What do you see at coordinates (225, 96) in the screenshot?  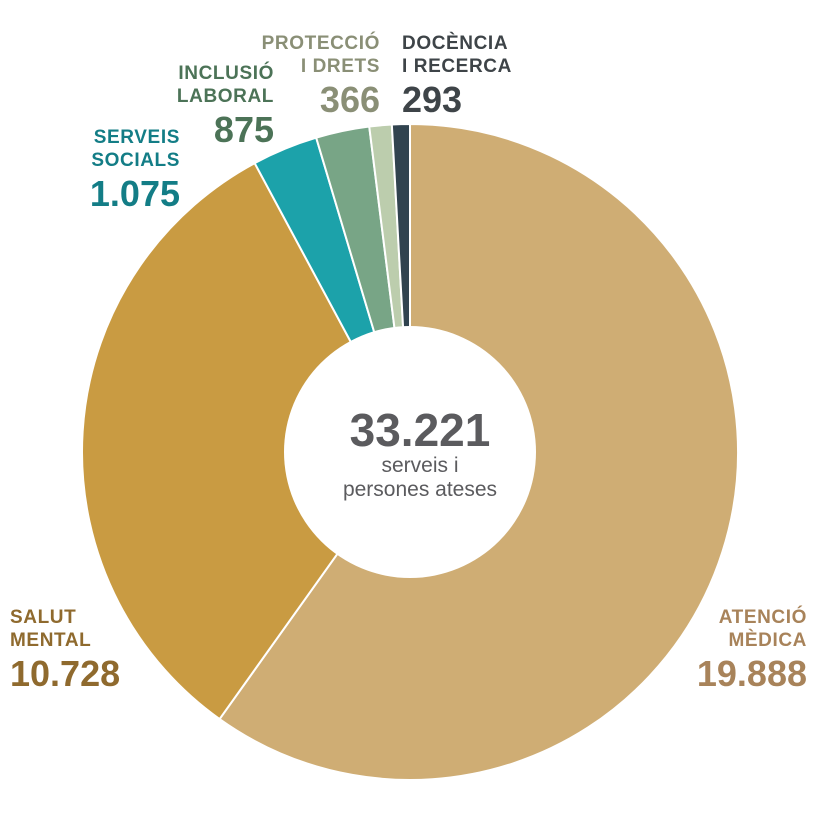 I see `slice-name-line2: LABORAL` at bounding box center [225, 96].